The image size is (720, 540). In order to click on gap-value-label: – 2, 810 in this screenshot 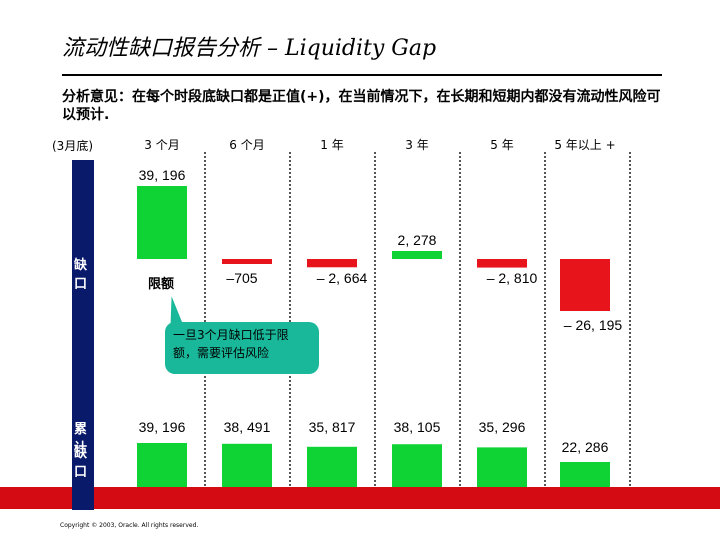, I will do `click(512, 278)`.